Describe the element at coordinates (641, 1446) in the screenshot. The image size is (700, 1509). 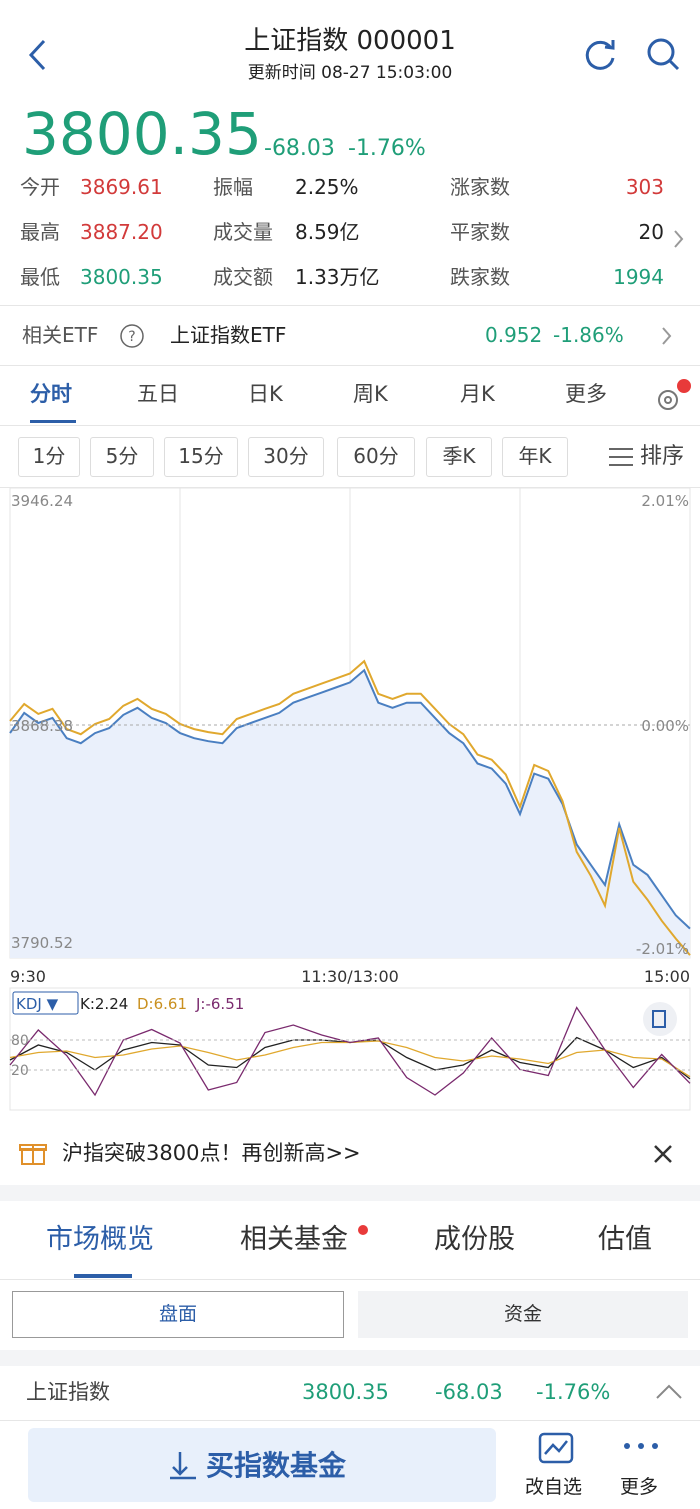
I see `more-icon` at that location.